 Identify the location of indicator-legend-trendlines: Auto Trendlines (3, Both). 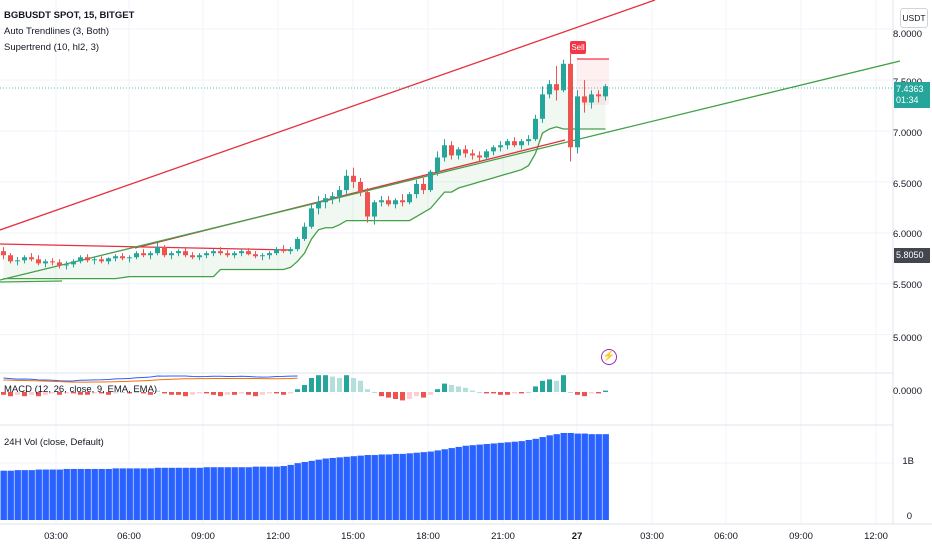
(57, 31).